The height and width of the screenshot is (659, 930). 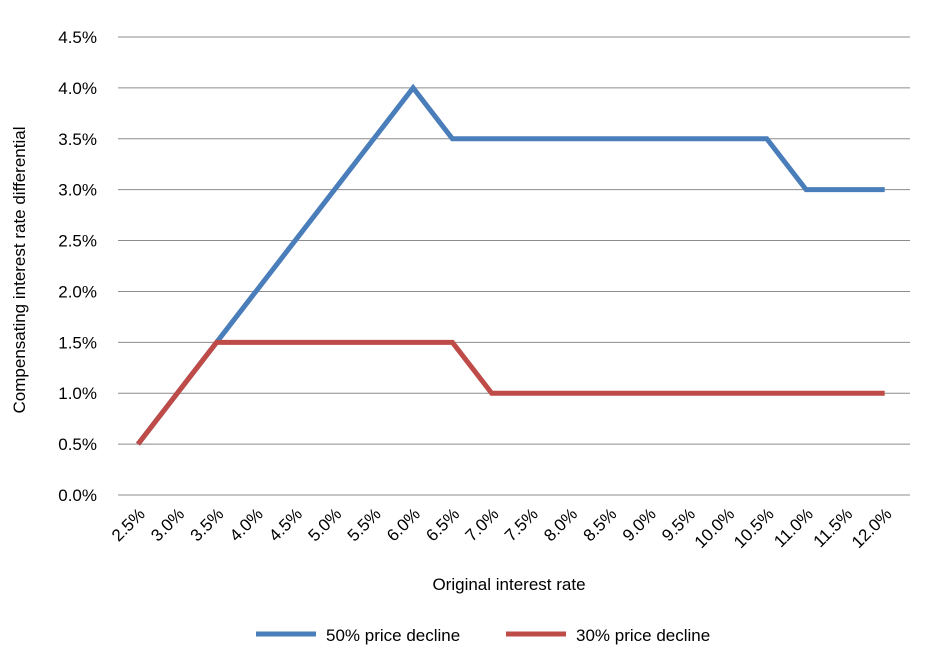 What do you see at coordinates (482, 524) in the screenshot?
I see `x-tick-label: 7.0%` at bounding box center [482, 524].